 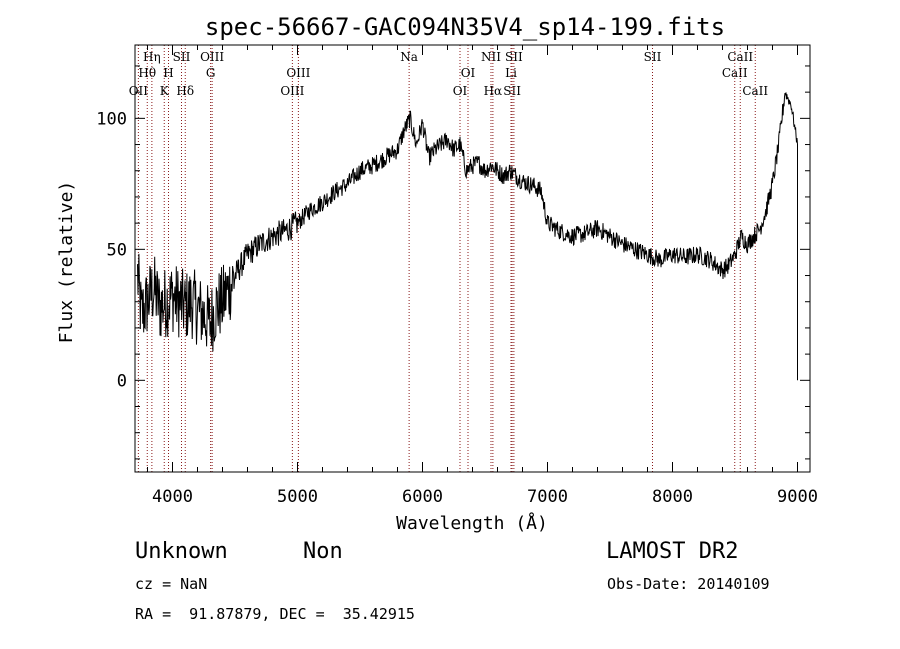 What do you see at coordinates (181, 551) in the screenshot?
I see `object-class: Unknown` at bounding box center [181, 551].